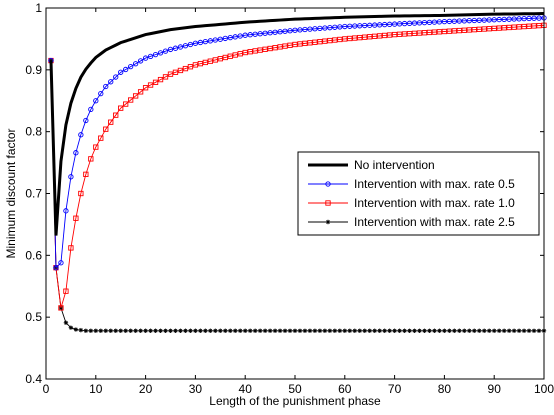 The width and height of the screenshot is (554, 415). What do you see at coordinates (434, 222) in the screenshot?
I see `legend-label: Intervention with max. rate 2.5` at bounding box center [434, 222].